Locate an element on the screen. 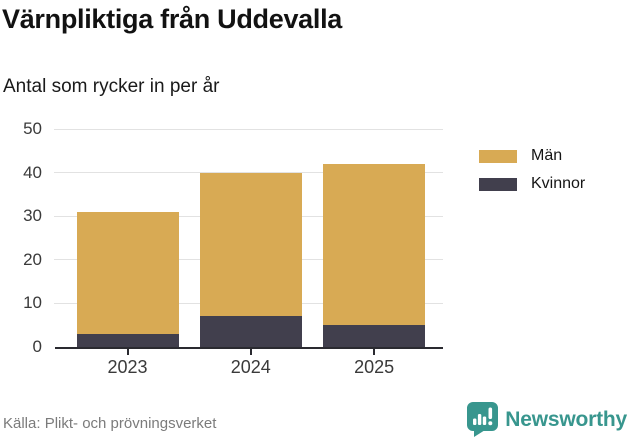 The width and height of the screenshot is (631, 439). bar-2025-kvinnor is located at coordinates (374, 336).